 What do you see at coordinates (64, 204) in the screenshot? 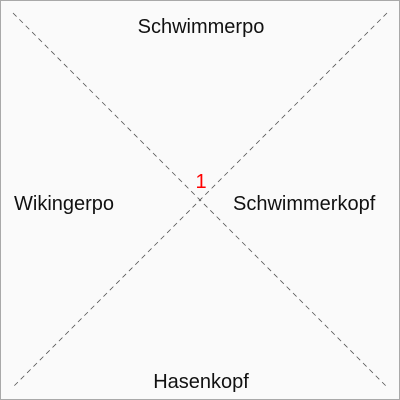
I see `label-left: Wikingerpo` at bounding box center [64, 204].